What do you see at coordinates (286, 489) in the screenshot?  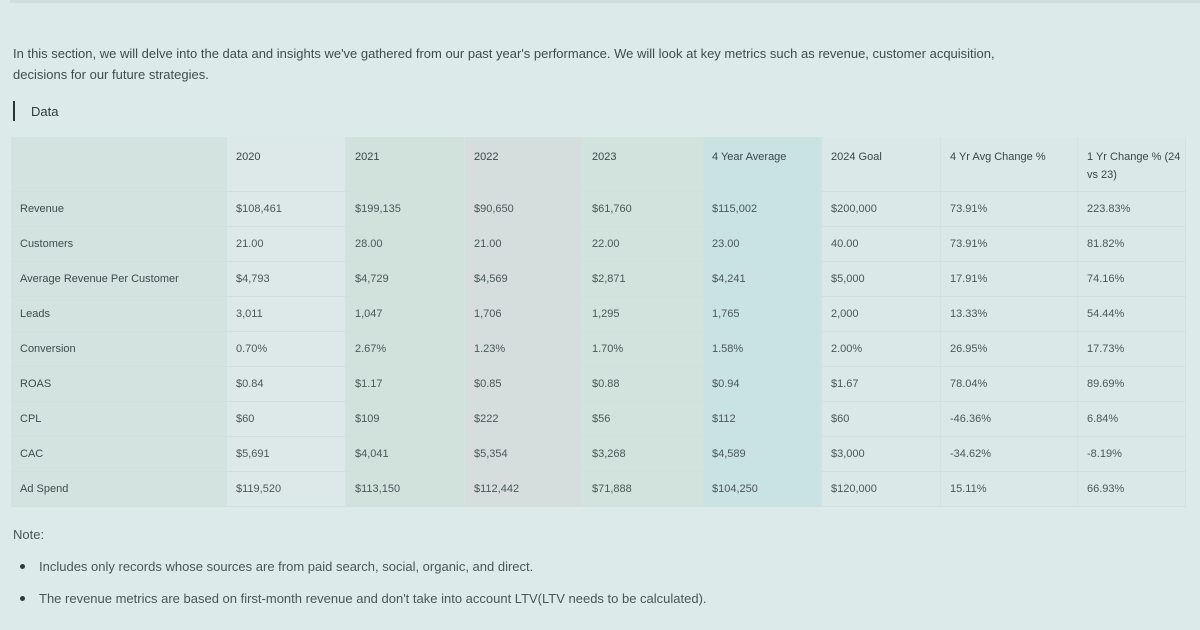 I see `cell: $119,520` at bounding box center [286, 489].